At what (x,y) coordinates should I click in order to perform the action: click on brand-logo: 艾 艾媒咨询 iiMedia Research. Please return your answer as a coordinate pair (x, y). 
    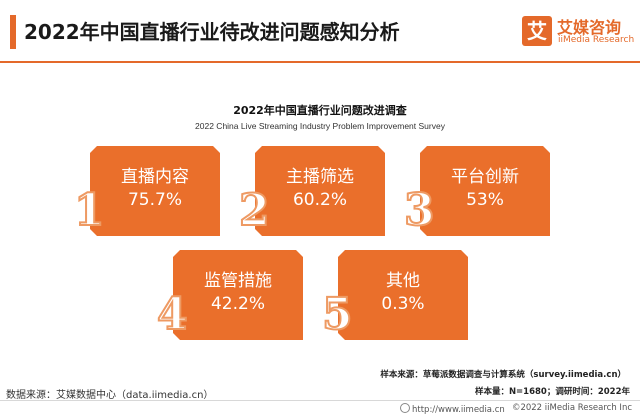
    Looking at the image, I should click on (578, 32).